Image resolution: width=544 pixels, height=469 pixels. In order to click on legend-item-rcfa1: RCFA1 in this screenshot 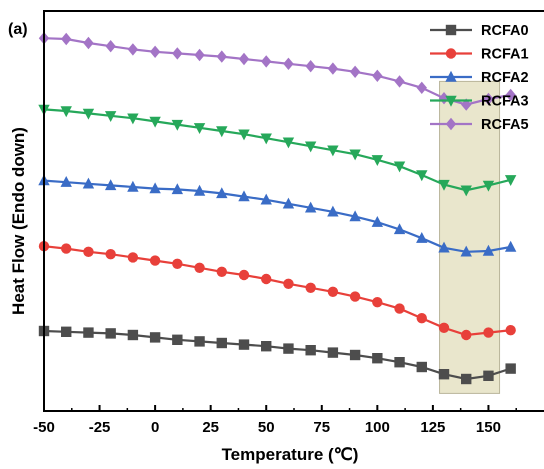, I will do `click(479, 55)`.